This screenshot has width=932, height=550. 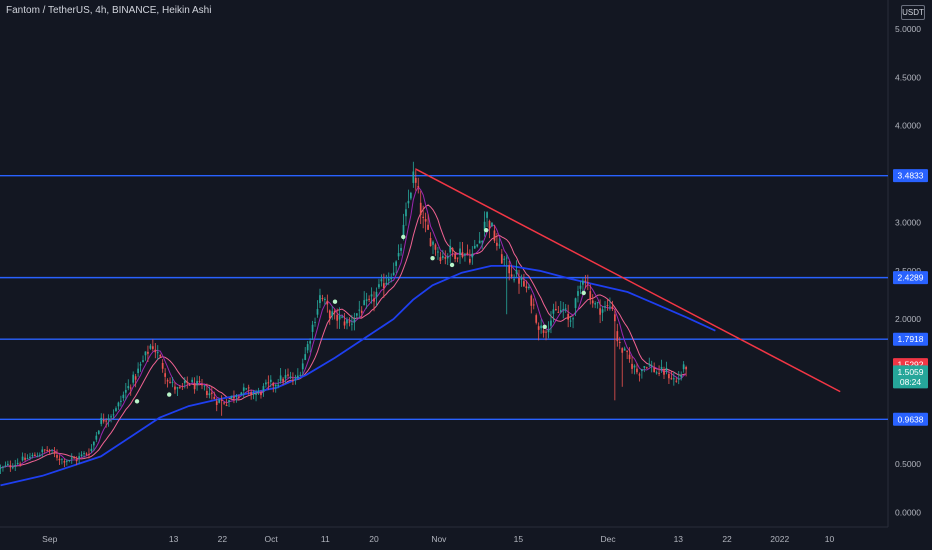 I want to click on x-tick-label: 10, so click(x=830, y=539).